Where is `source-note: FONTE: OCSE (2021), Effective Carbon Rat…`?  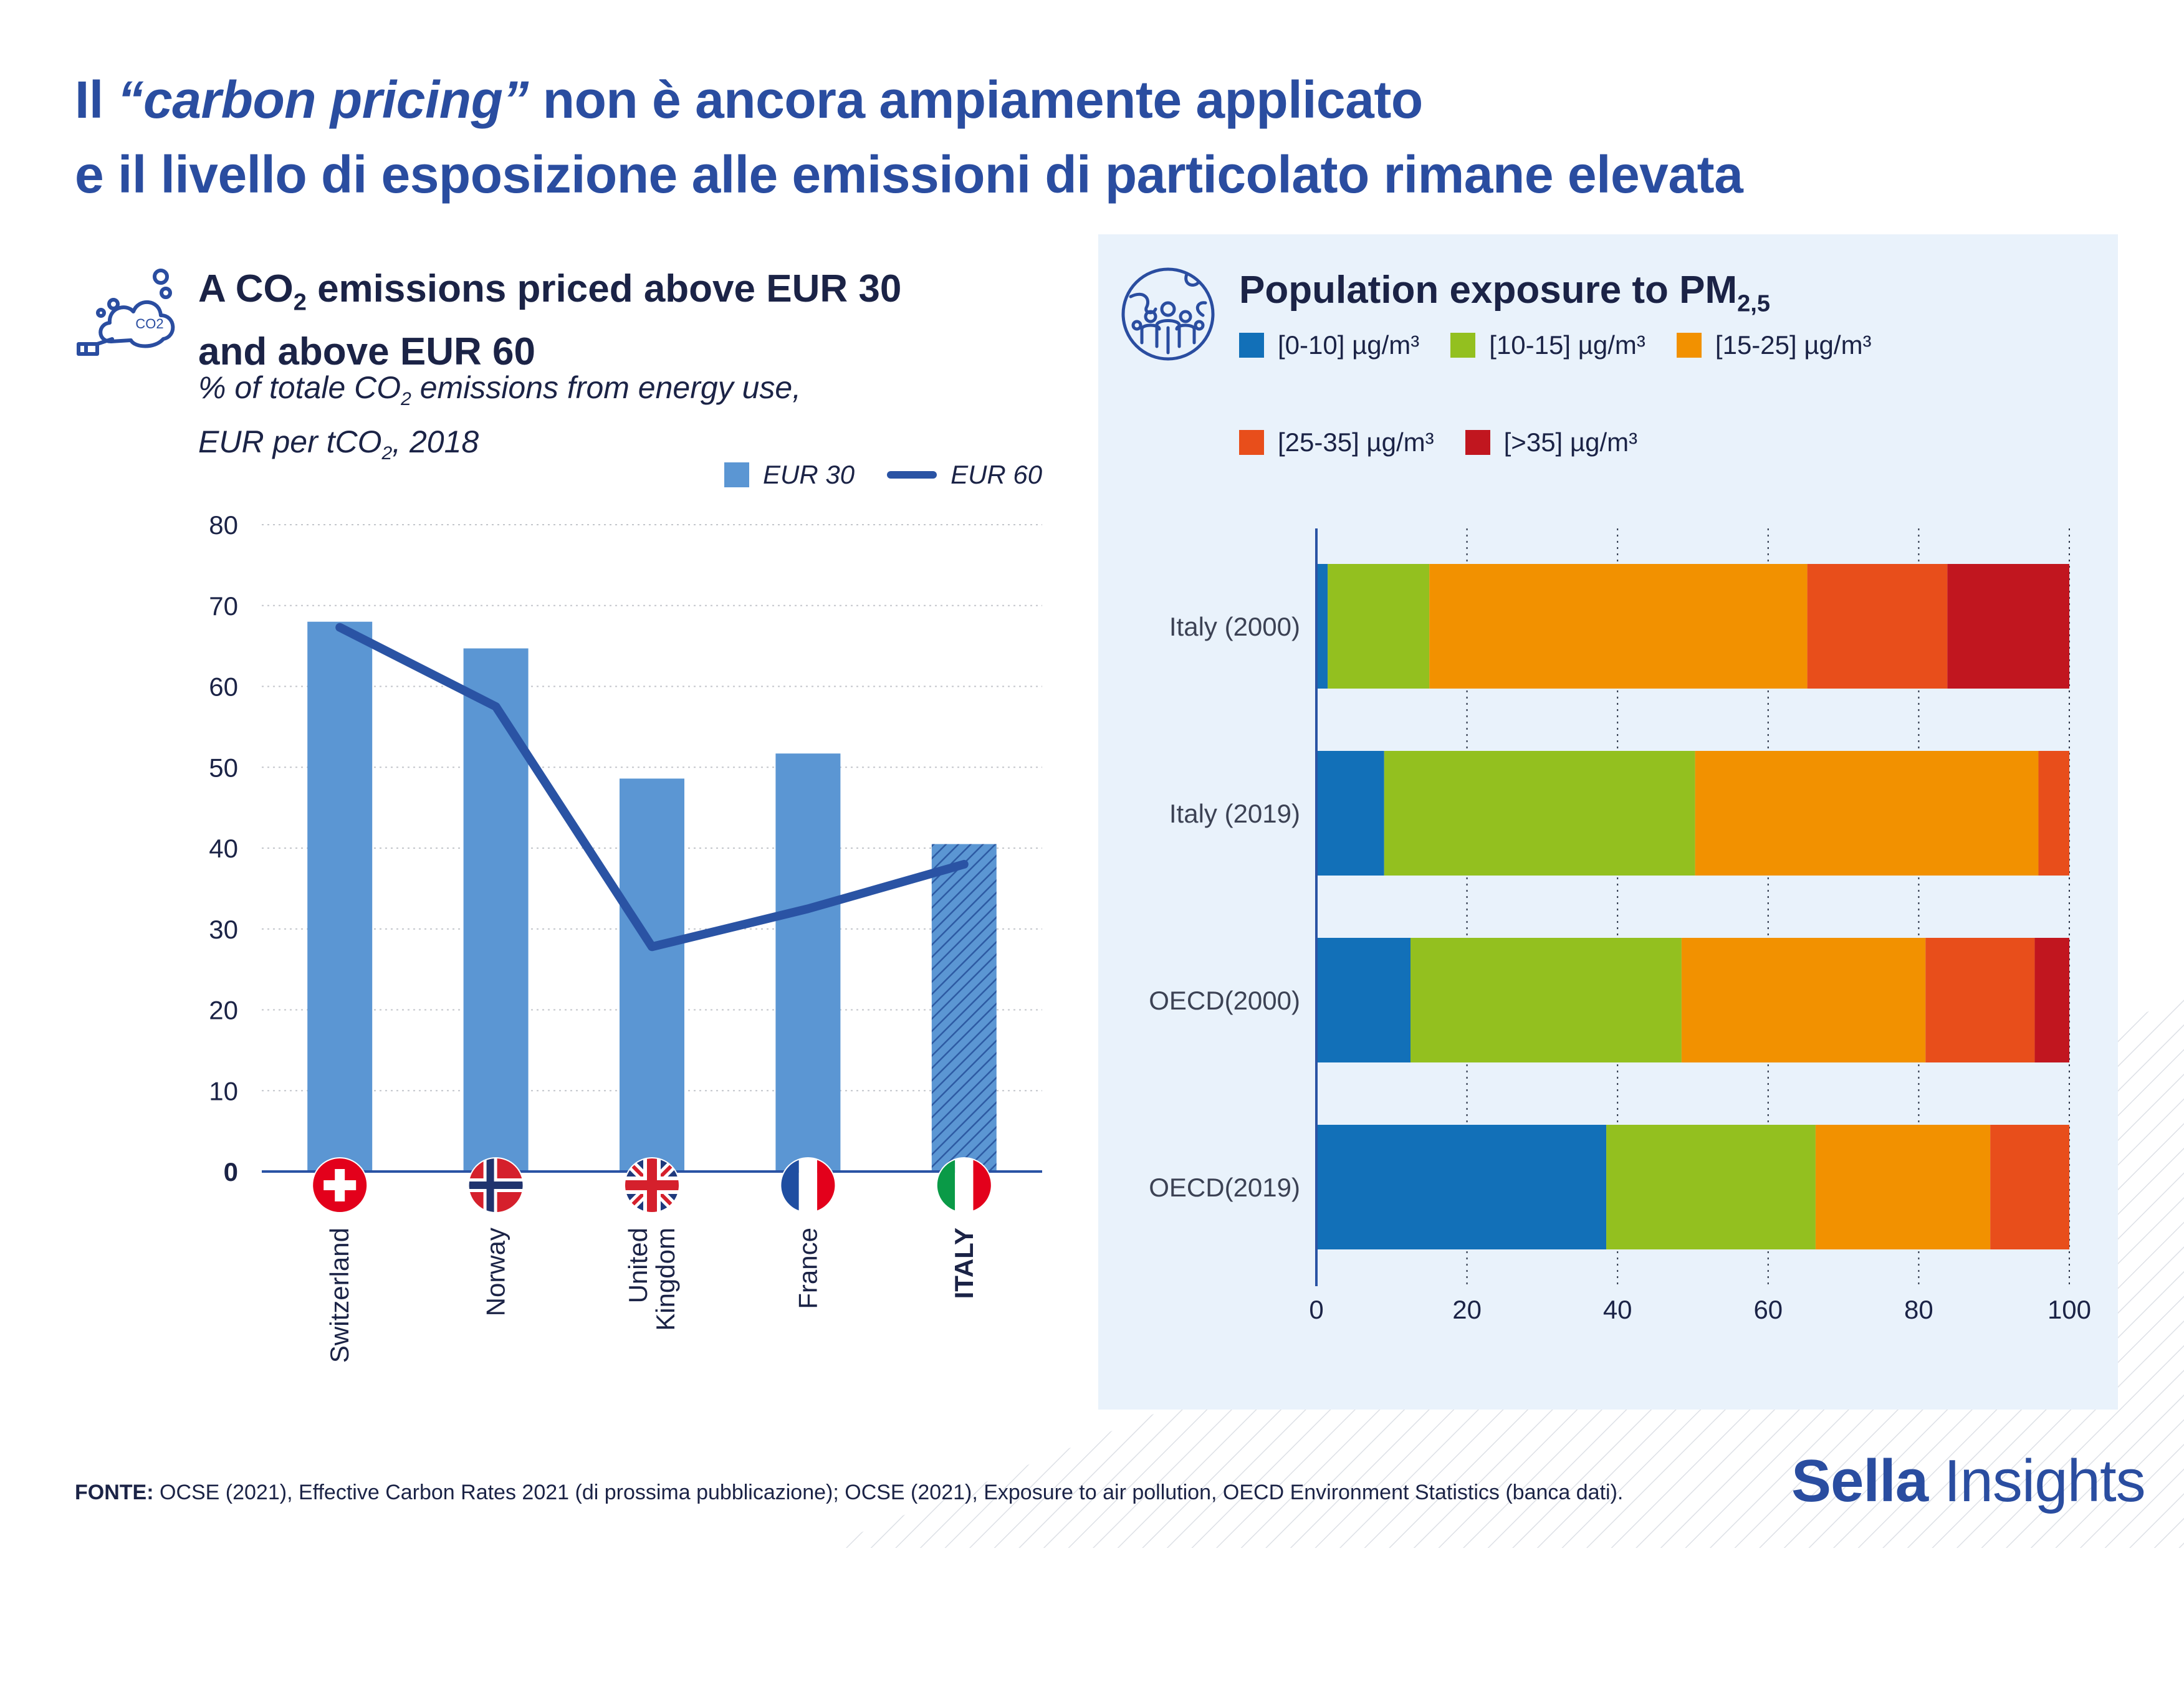 source-note: FONTE: OCSE (2021), Effective Carbon Rat… is located at coordinates (850, 1492).